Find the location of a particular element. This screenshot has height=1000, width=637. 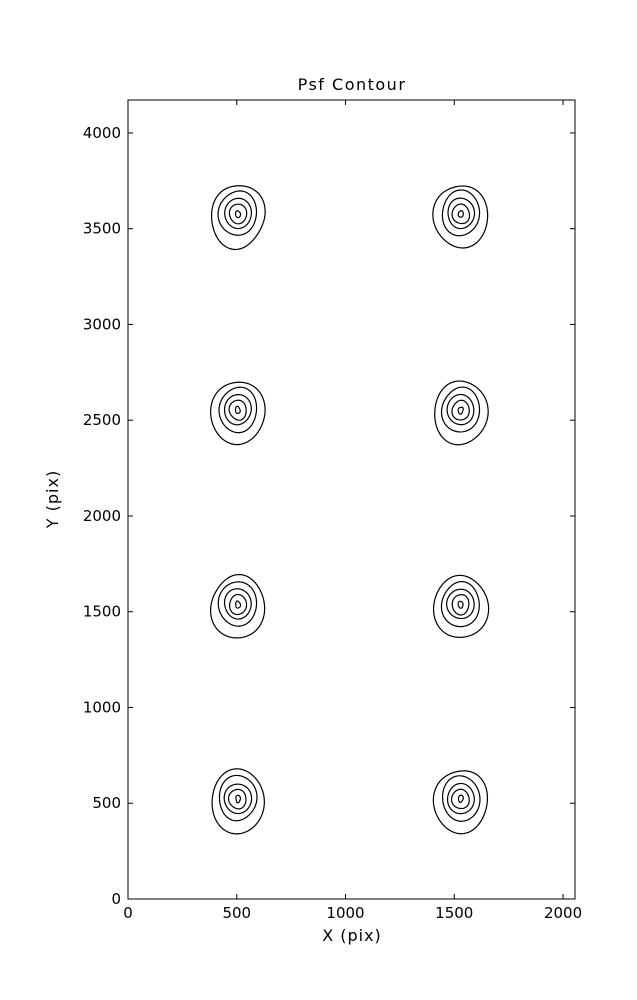

x-tick-label: 2000 is located at coordinates (563, 913).